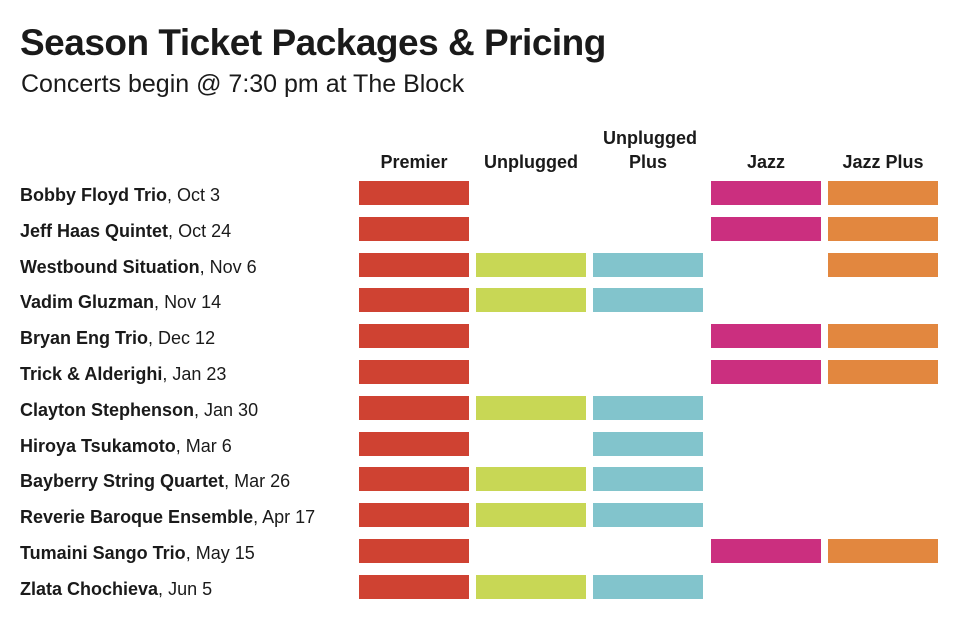 This screenshot has width=972, height=632. I want to click on concert-date: Oct 24, so click(205, 231).